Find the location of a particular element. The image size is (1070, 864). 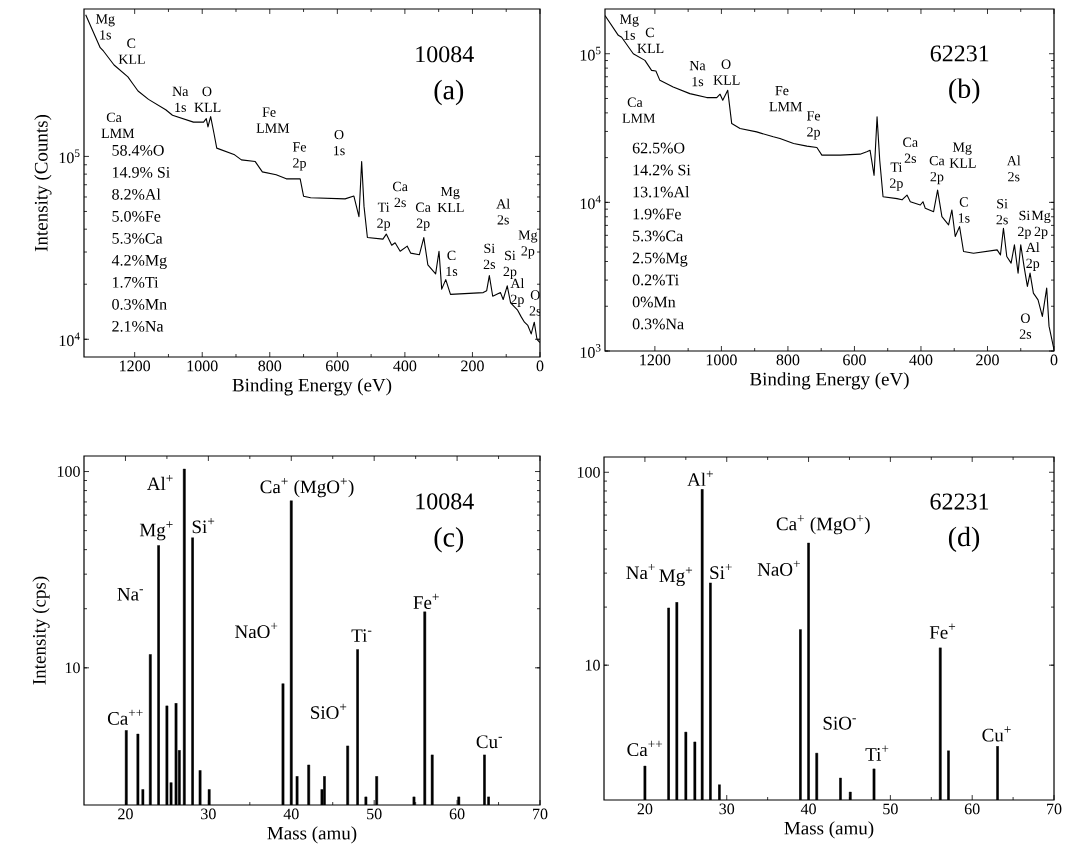

annotation: 4.2%Mg is located at coordinates (139, 262).